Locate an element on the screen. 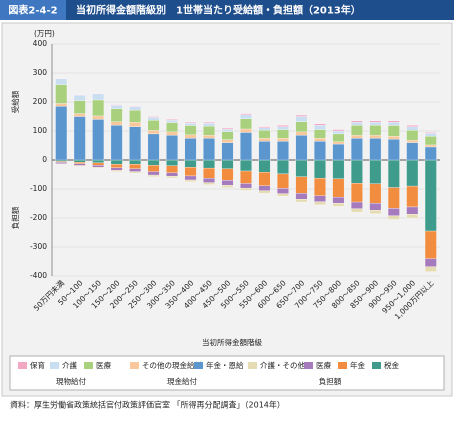 The height and width of the screenshot is (421, 454). y-tick-label: 100 is located at coordinates (40, 130).